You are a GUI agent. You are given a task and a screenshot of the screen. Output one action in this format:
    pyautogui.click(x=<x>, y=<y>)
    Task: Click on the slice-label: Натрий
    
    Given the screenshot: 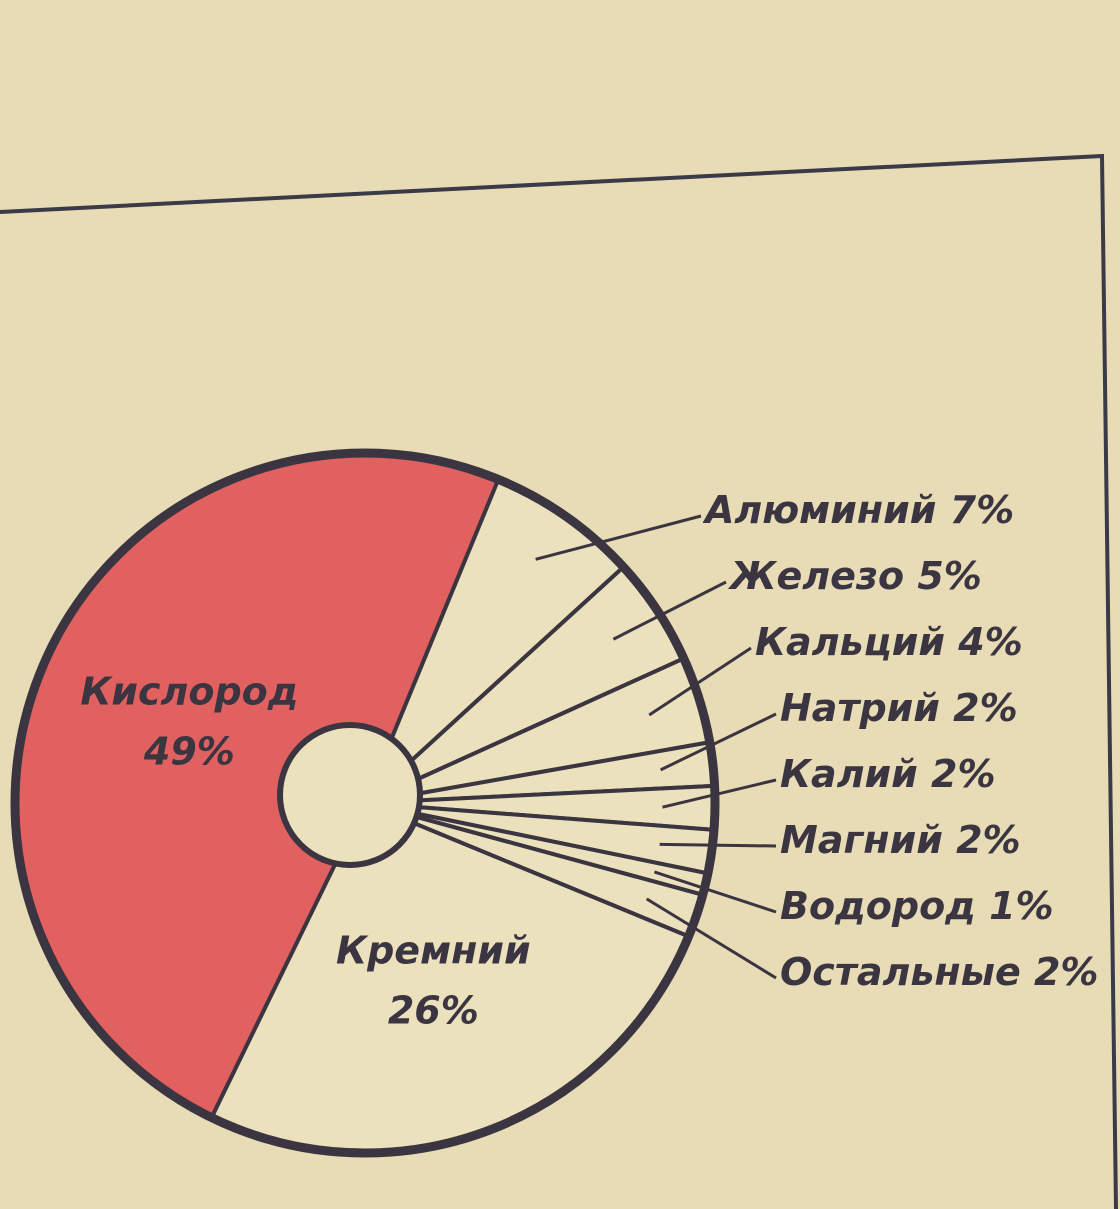 What is the action you would take?
    pyautogui.click(x=860, y=708)
    